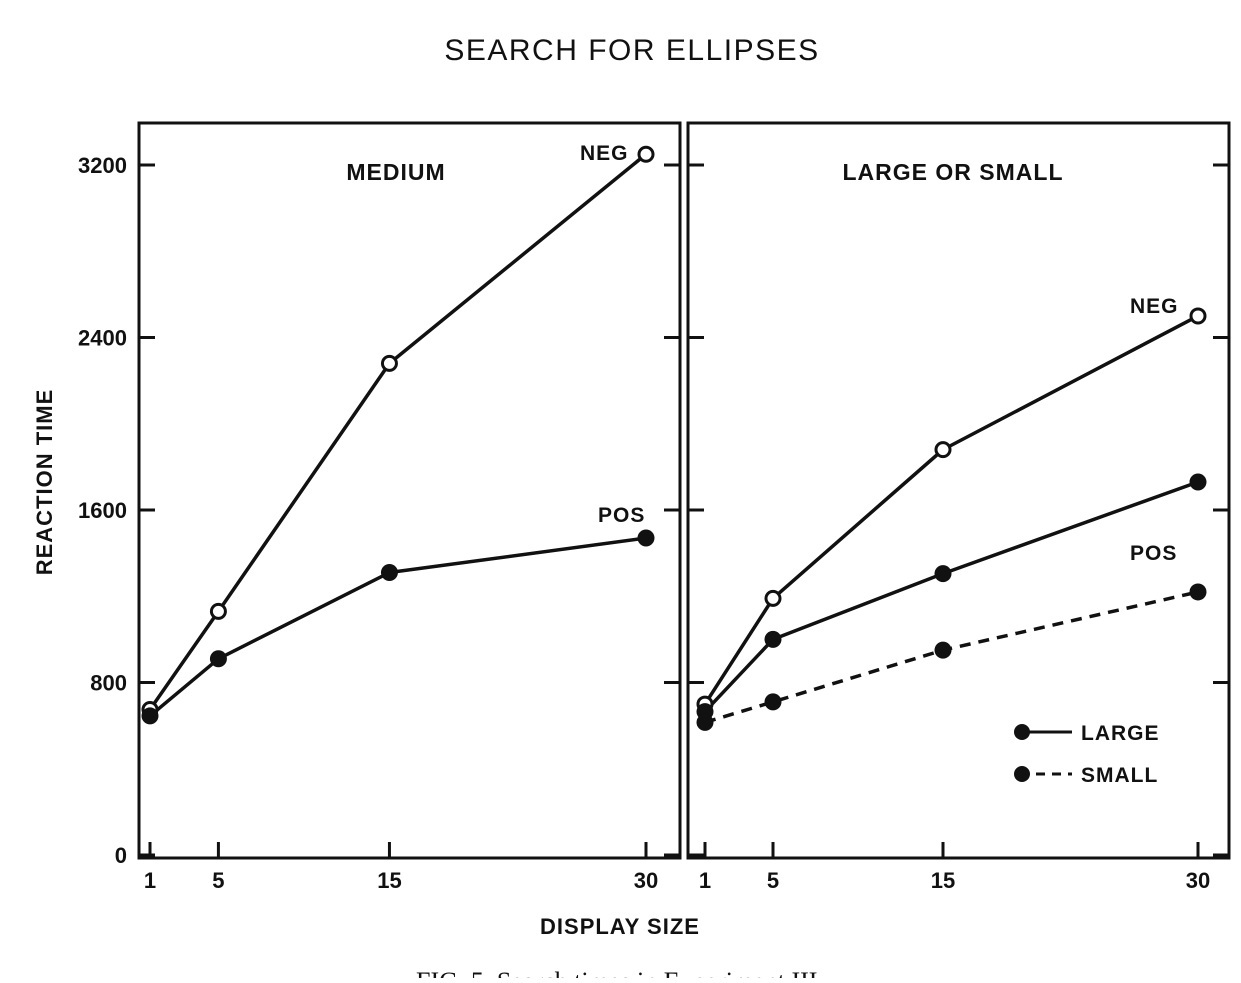 Image resolution: width=1241 pixels, height=983 pixels. I want to click on y-tick-label: 3200, so click(102, 165).